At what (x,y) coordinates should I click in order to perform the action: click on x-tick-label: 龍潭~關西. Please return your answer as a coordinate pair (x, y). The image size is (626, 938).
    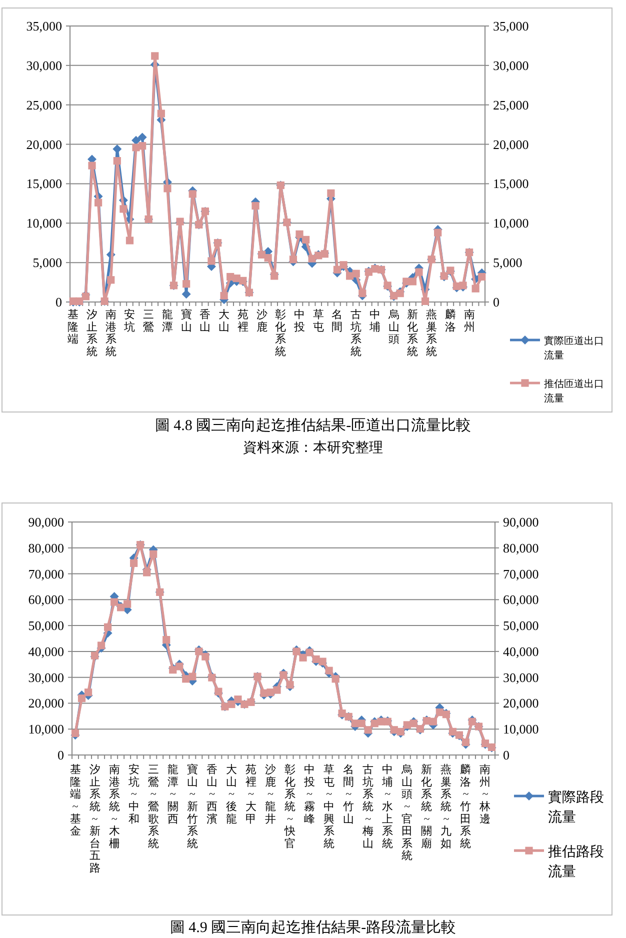
    Looking at the image, I should click on (172, 794).